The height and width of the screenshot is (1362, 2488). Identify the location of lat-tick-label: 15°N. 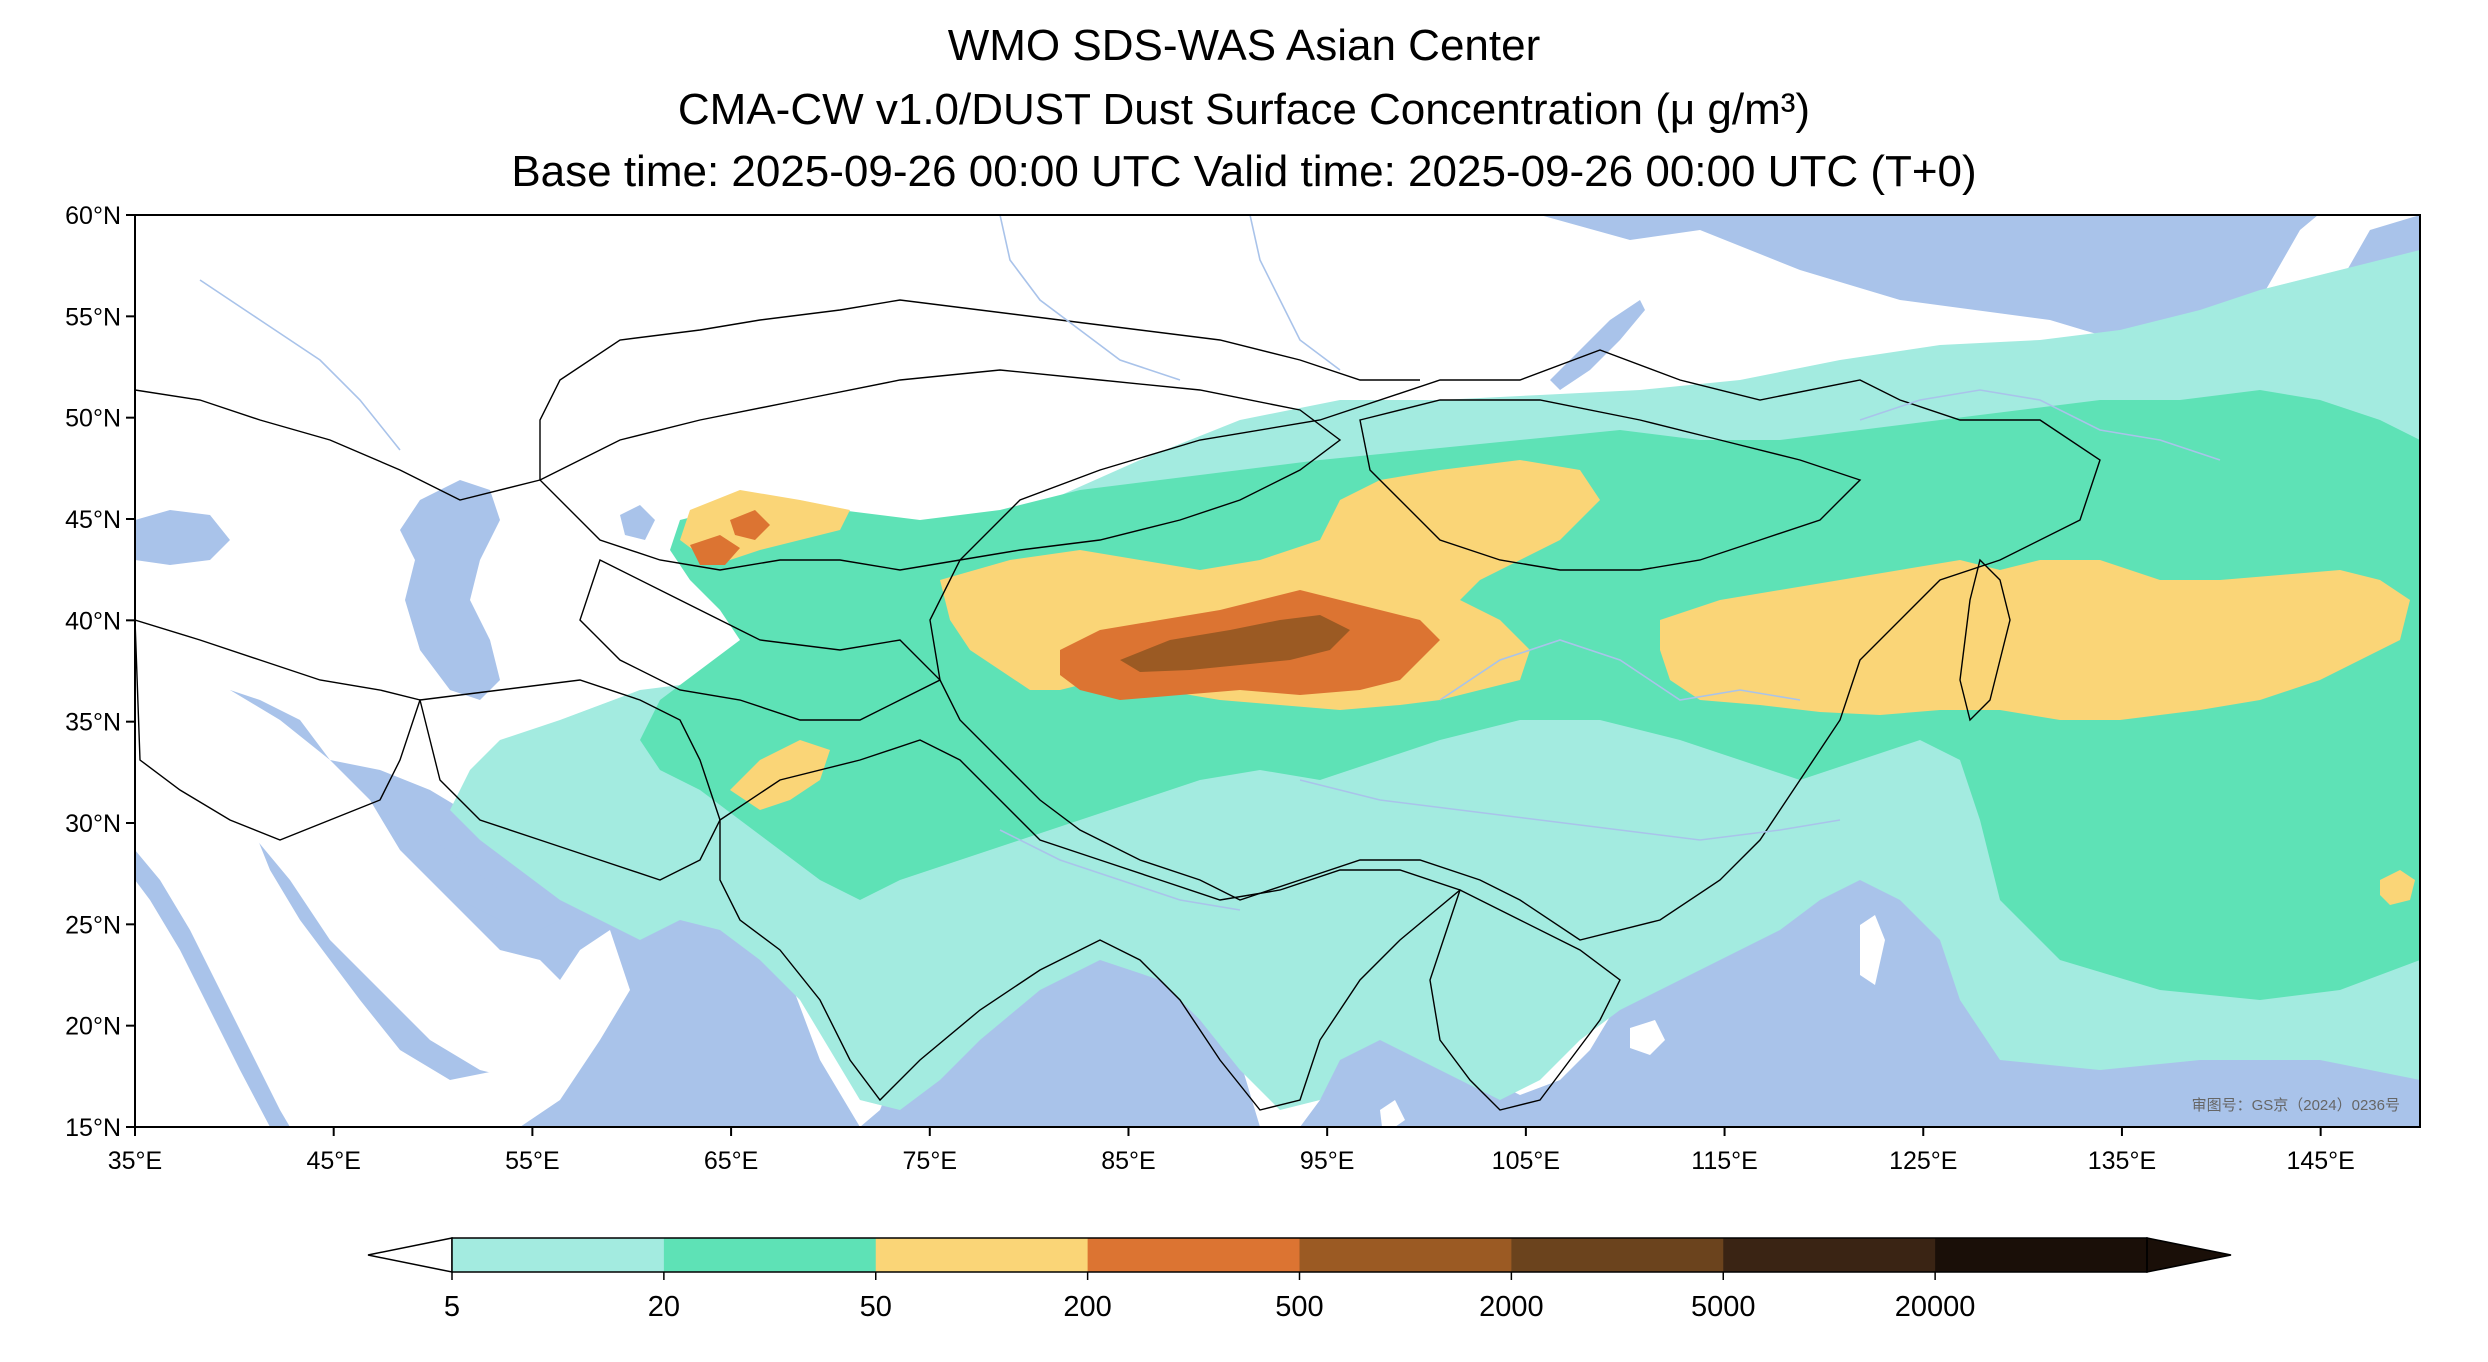
(93, 1128).